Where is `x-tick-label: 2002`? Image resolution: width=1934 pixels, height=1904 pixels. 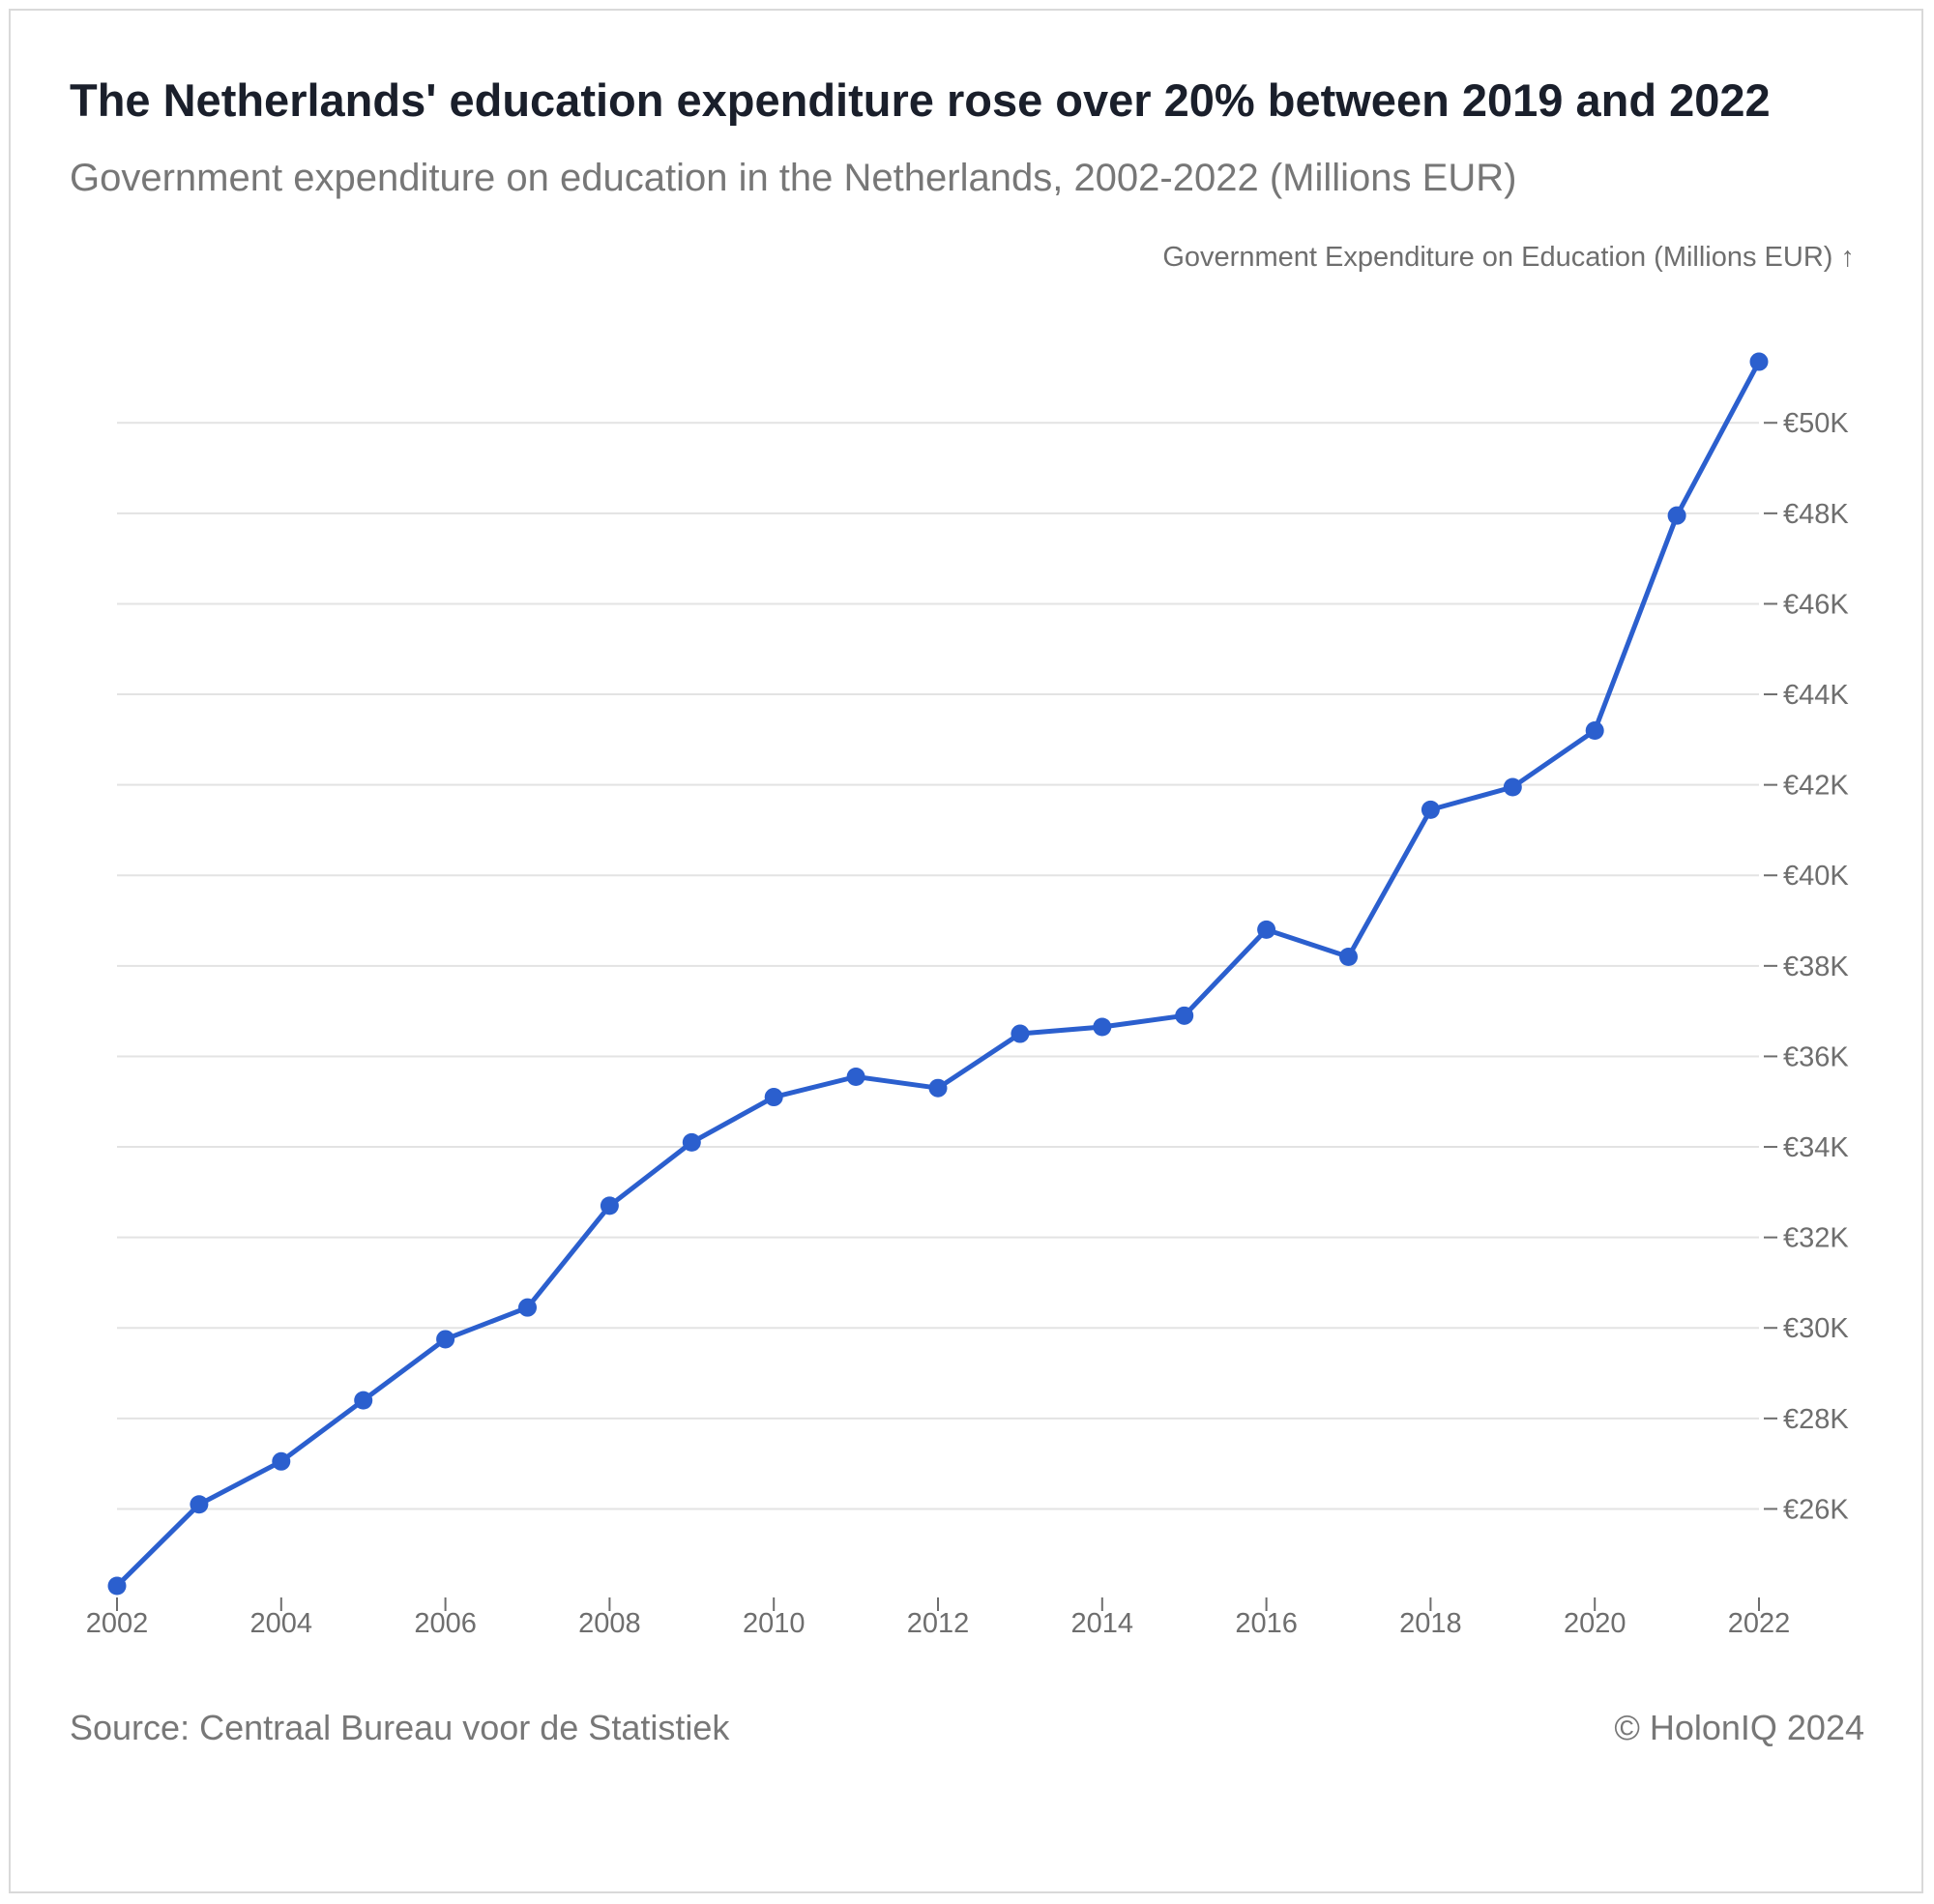 x-tick-label: 2002 is located at coordinates (117, 1624).